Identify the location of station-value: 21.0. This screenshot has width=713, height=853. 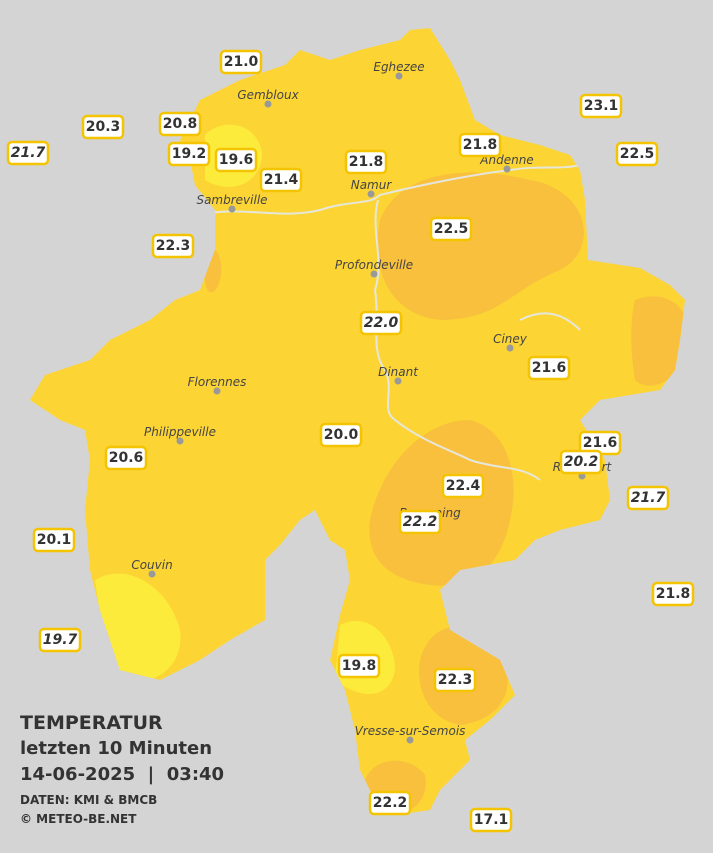
(241, 62).